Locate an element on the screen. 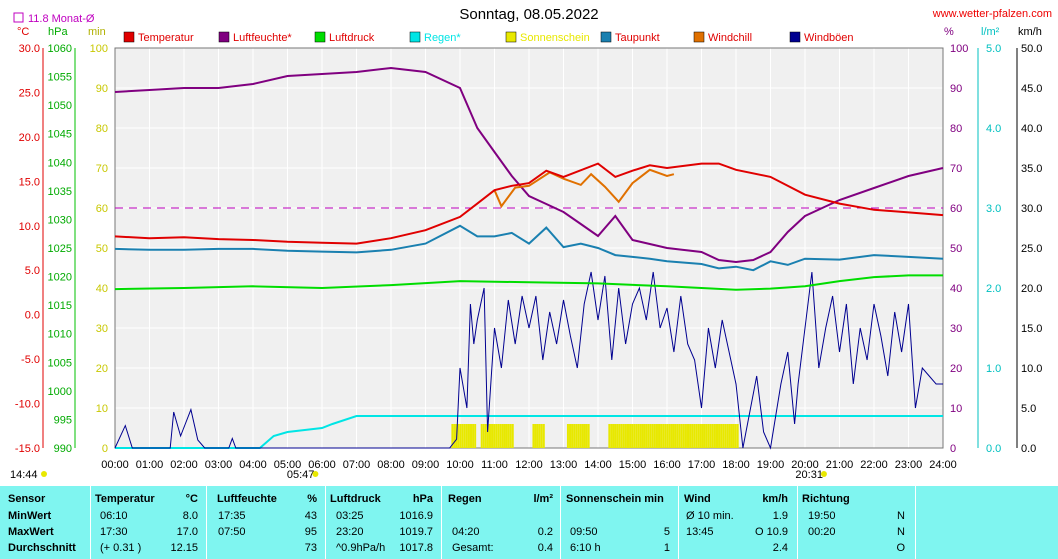  footer-header: Richtung is located at coordinates (826, 499).